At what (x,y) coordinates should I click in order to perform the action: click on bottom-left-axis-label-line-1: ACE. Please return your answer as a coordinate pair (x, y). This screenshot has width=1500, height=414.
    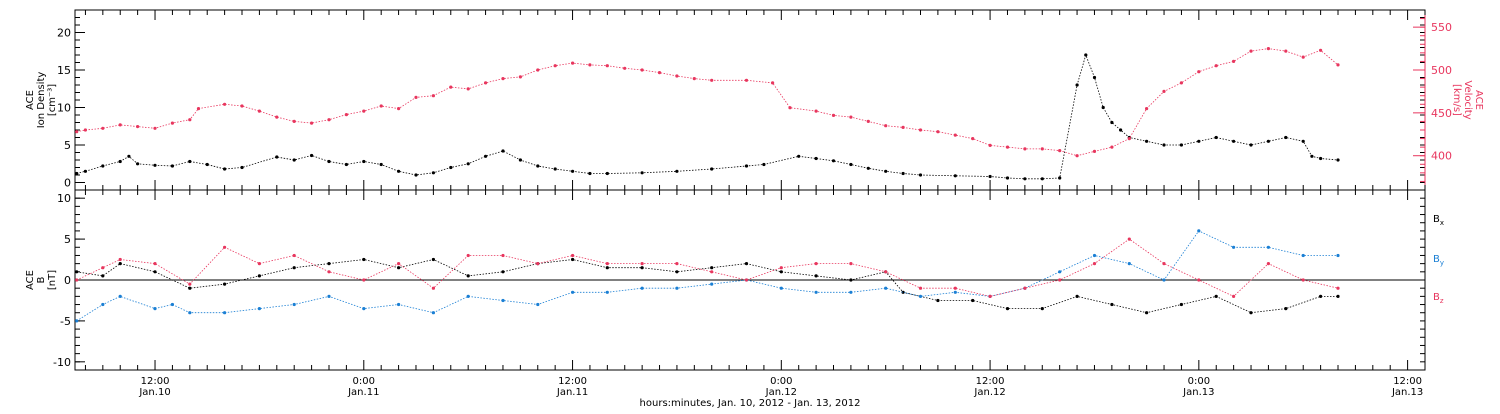
    Looking at the image, I should click on (30, 280).